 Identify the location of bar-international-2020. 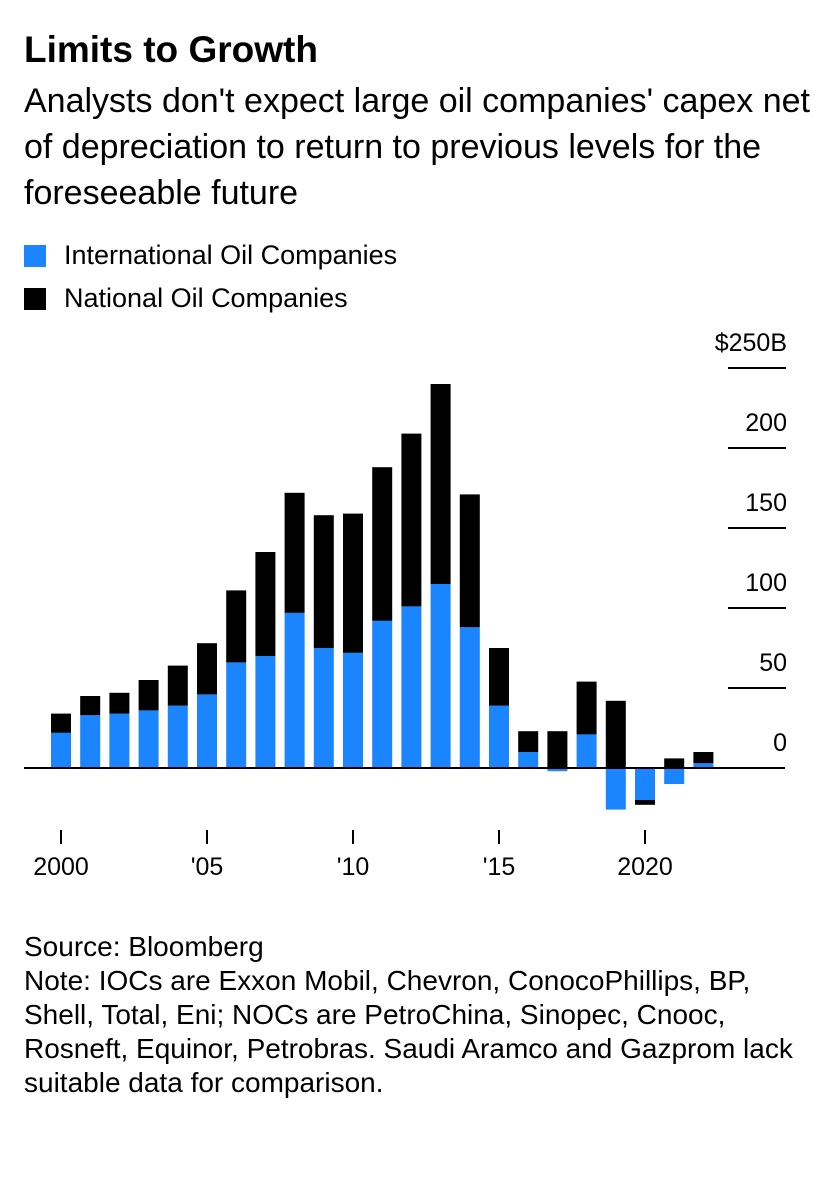
(645, 784).